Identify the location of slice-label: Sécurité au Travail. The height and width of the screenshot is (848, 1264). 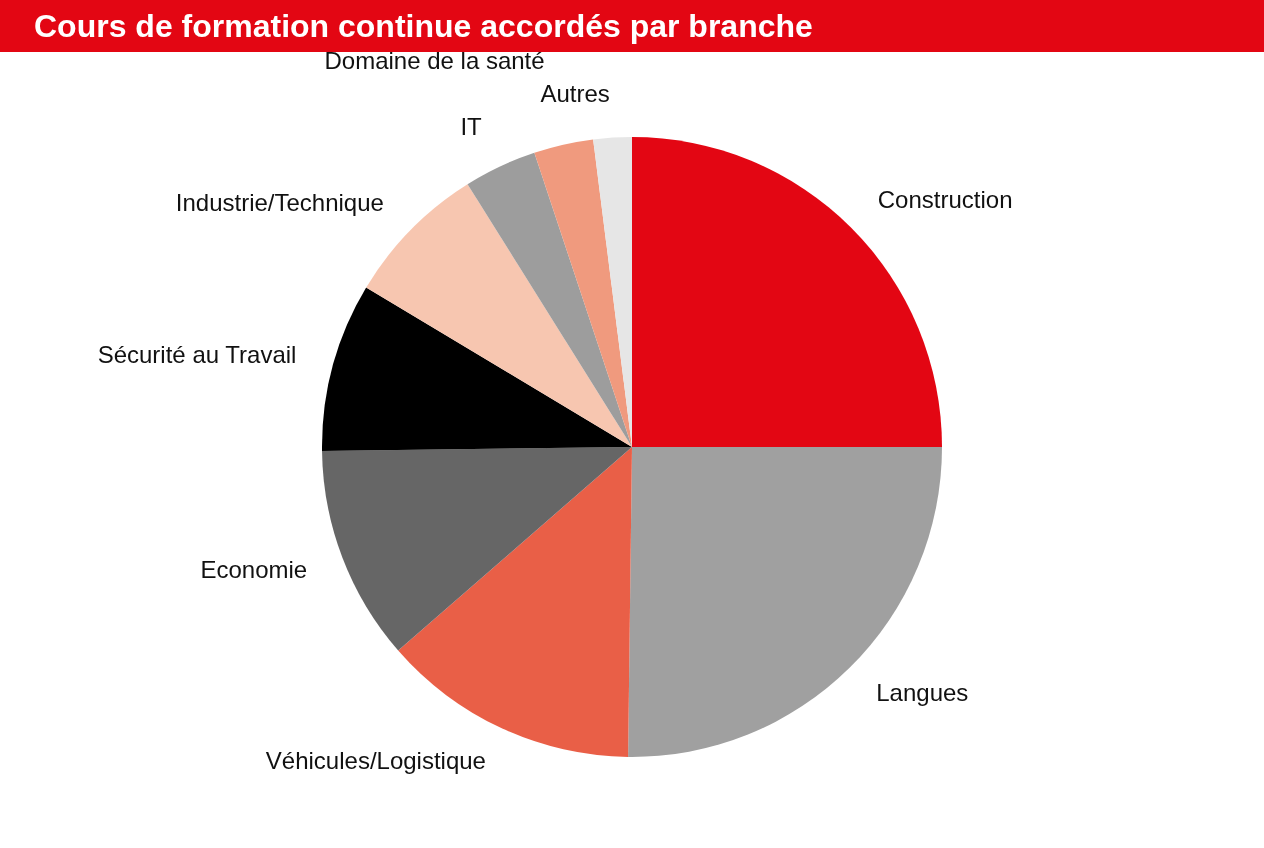
(197, 355).